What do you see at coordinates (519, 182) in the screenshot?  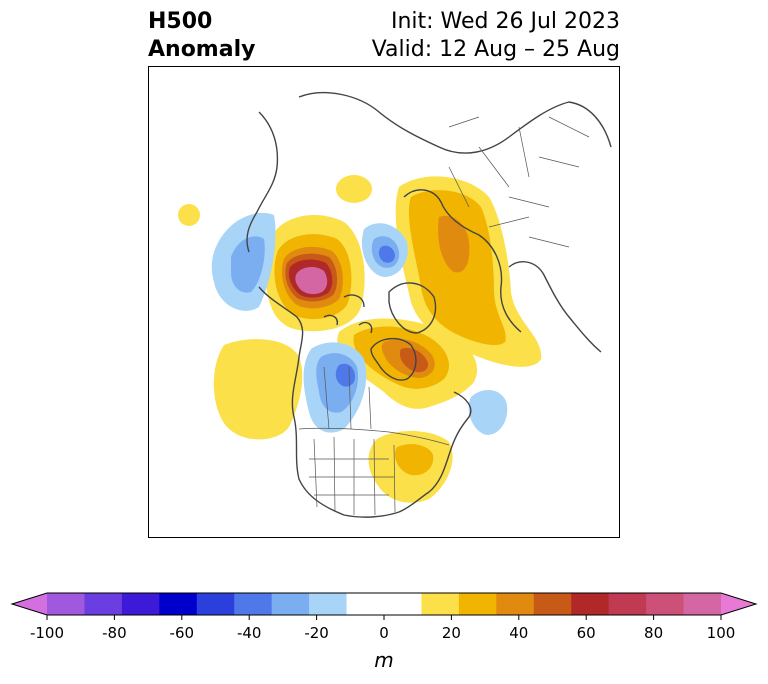 I see `eurasia-borders` at bounding box center [519, 182].